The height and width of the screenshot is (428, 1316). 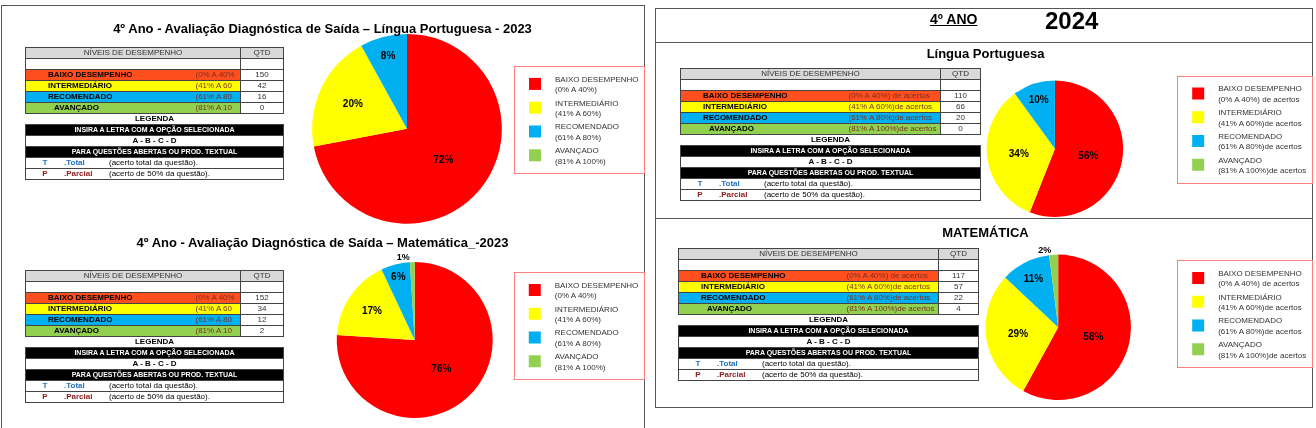 I want to click on data-label: 20%, so click(x=352, y=103).